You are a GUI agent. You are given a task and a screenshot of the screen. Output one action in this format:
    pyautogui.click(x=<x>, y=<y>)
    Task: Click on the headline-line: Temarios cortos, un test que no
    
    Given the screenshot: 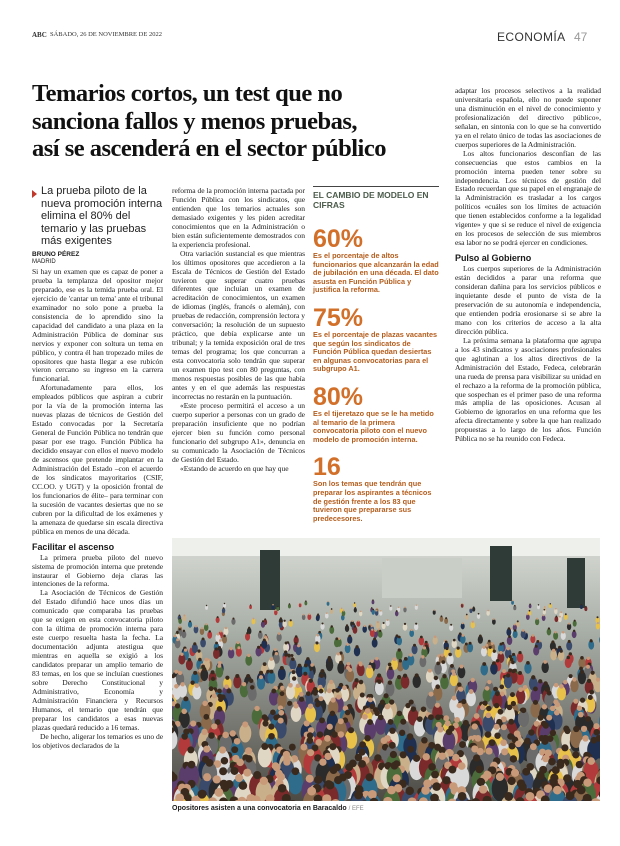 What is the action you would take?
    pyautogui.click(x=187, y=93)
    